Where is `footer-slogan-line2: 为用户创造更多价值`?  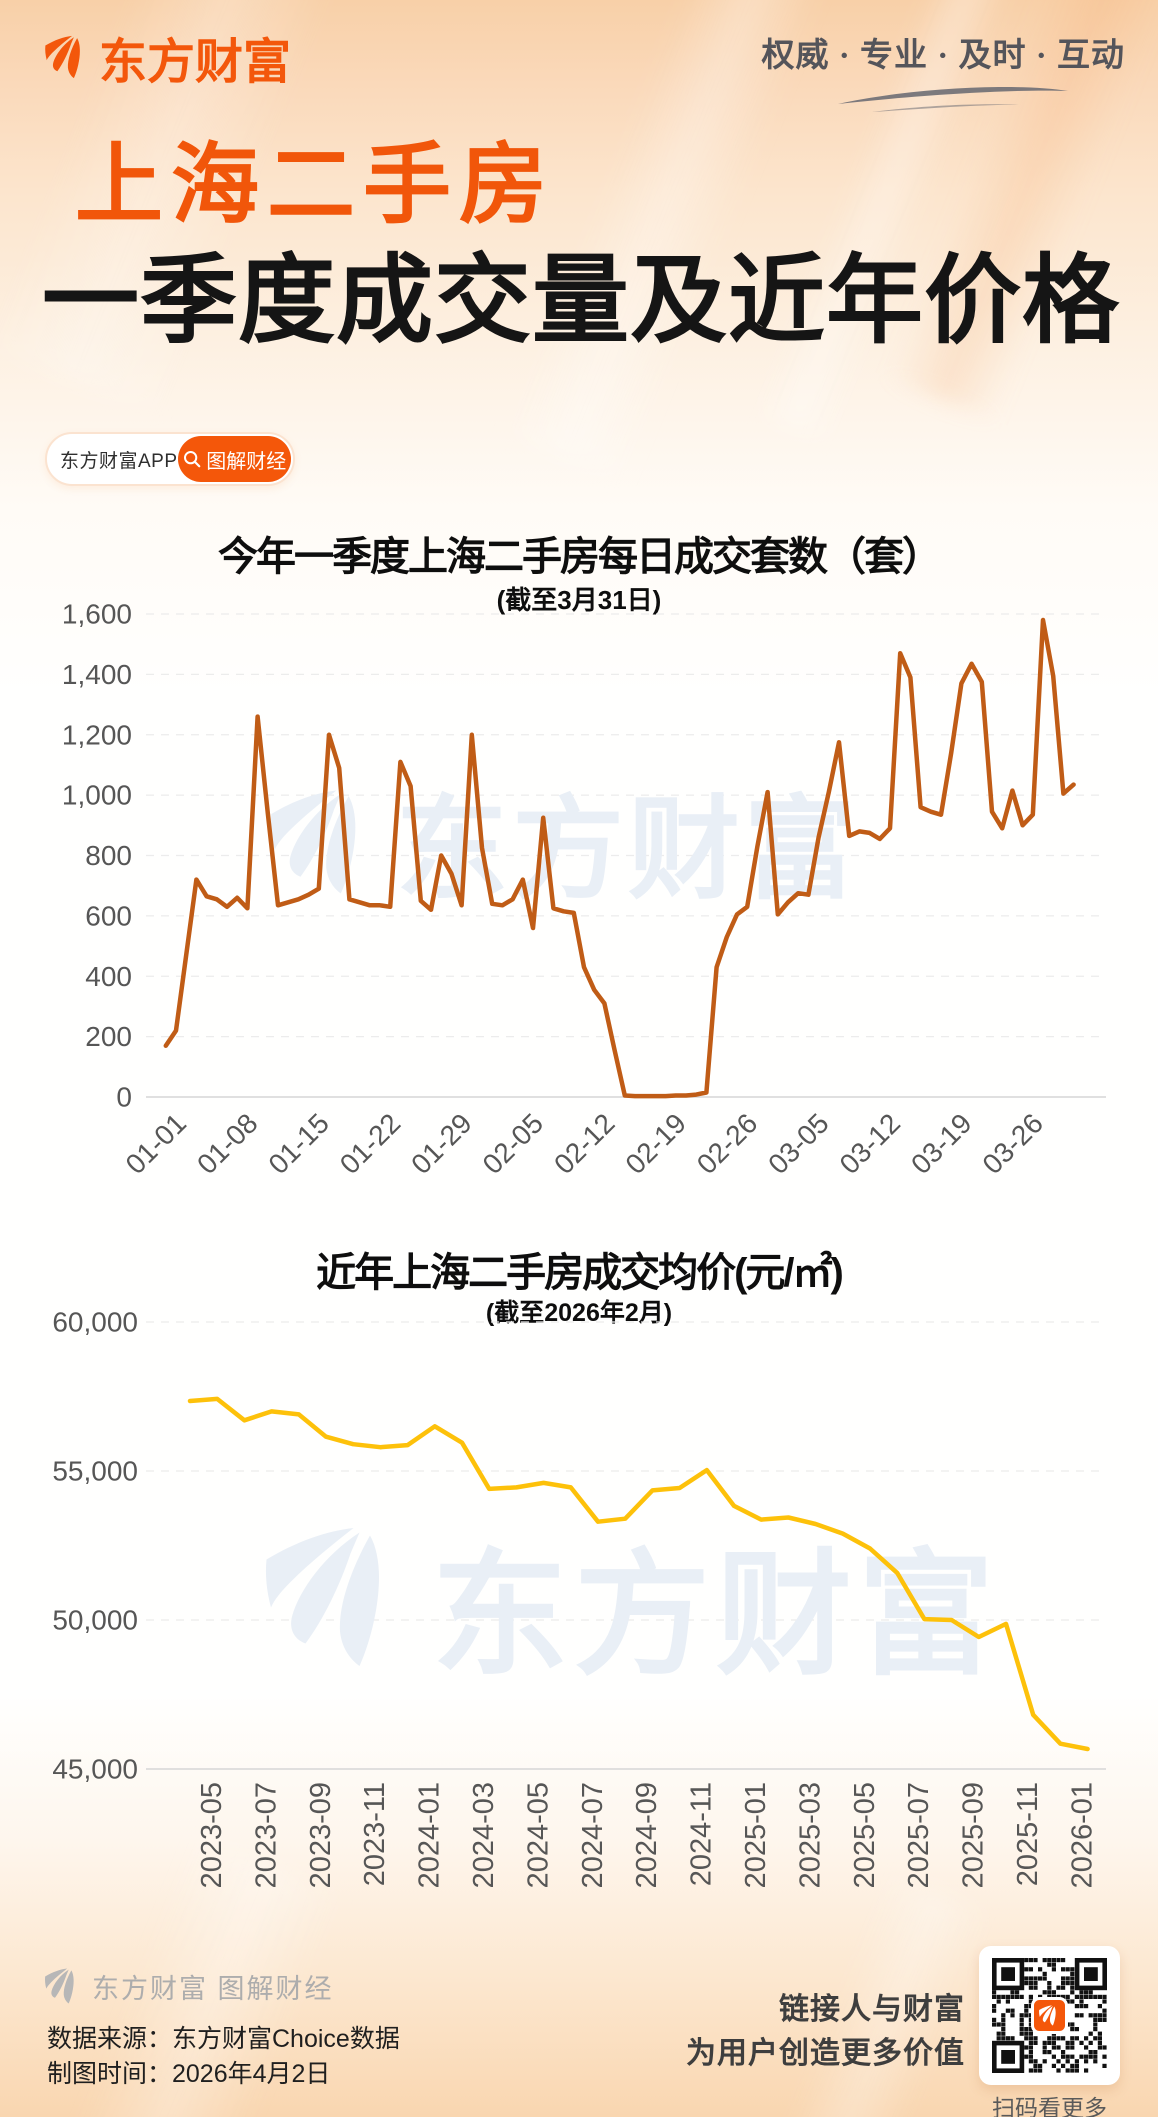
footer-slogan-line2: 为用户创造更多价值 is located at coordinates (825, 2053).